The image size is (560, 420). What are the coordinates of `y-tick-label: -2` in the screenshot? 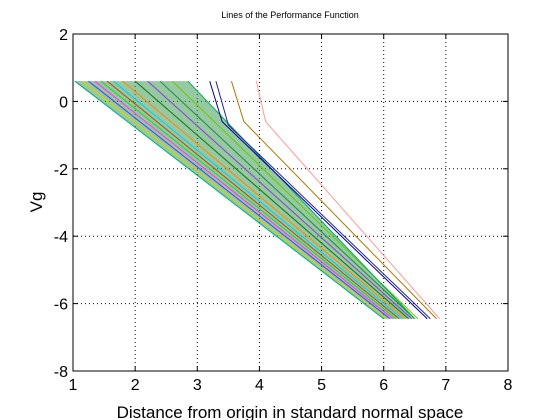 It's located at (61, 170).